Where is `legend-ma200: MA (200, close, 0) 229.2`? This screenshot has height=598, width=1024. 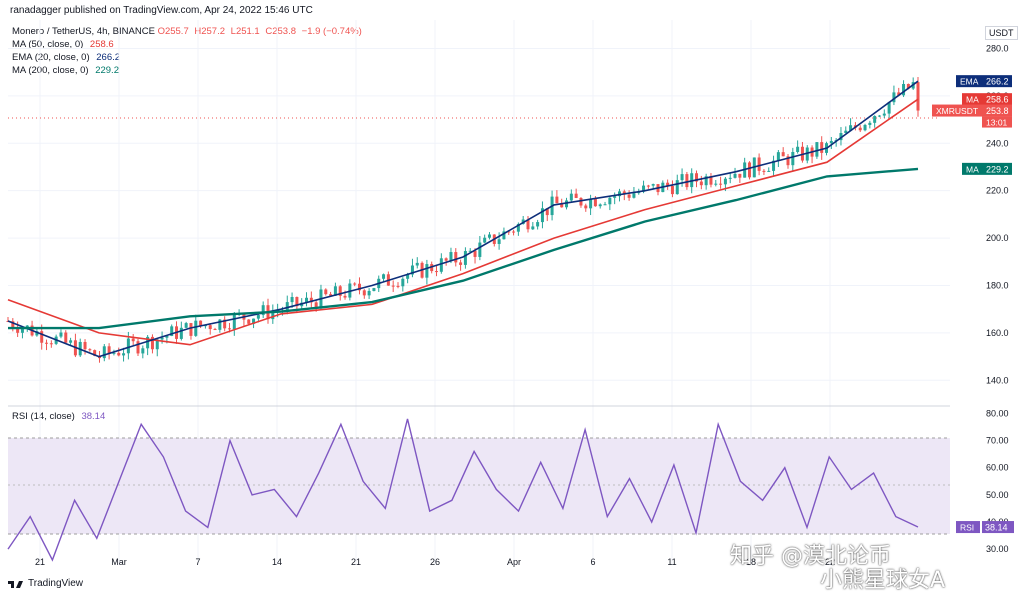
legend-ma200: MA (200, close, 0) 229.2 is located at coordinates (65, 70).